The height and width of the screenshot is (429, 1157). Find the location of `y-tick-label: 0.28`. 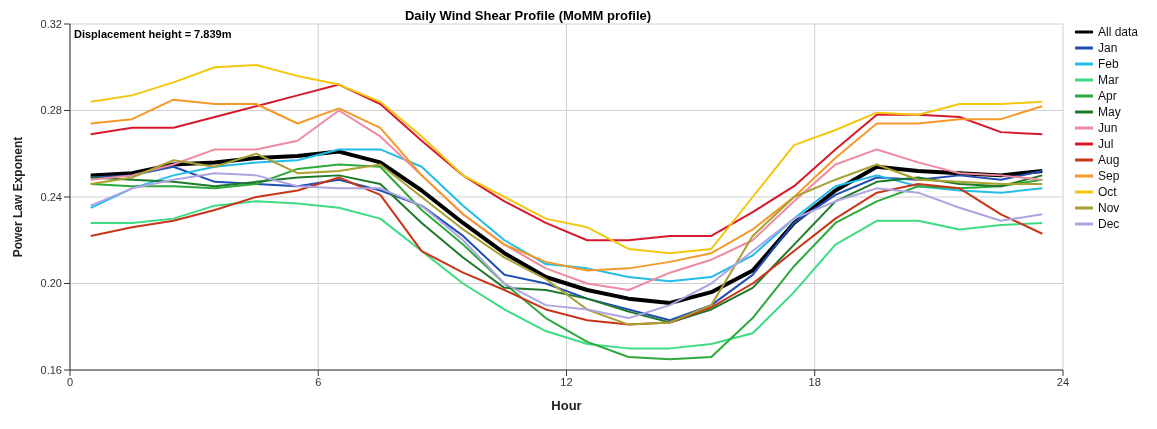

y-tick-label: 0.28 is located at coordinates (51, 110).